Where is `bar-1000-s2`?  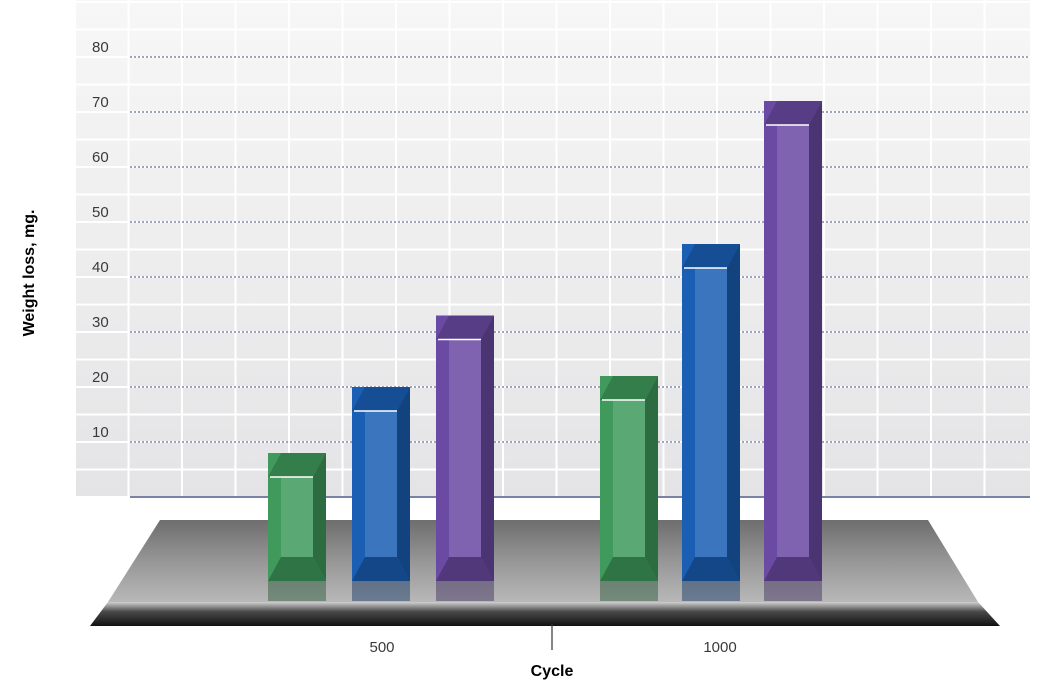 bar-1000-s2 is located at coordinates (711, 422).